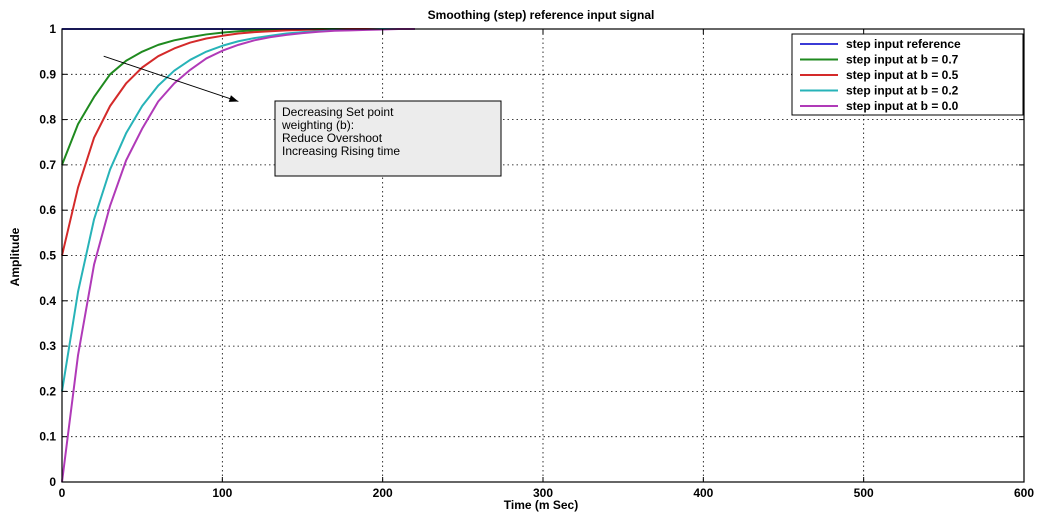 This screenshot has height=514, width=1043. What do you see at coordinates (222, 493) in the screenshot?
I see `x-tick-label: 100` at bounding box center [222, 493].